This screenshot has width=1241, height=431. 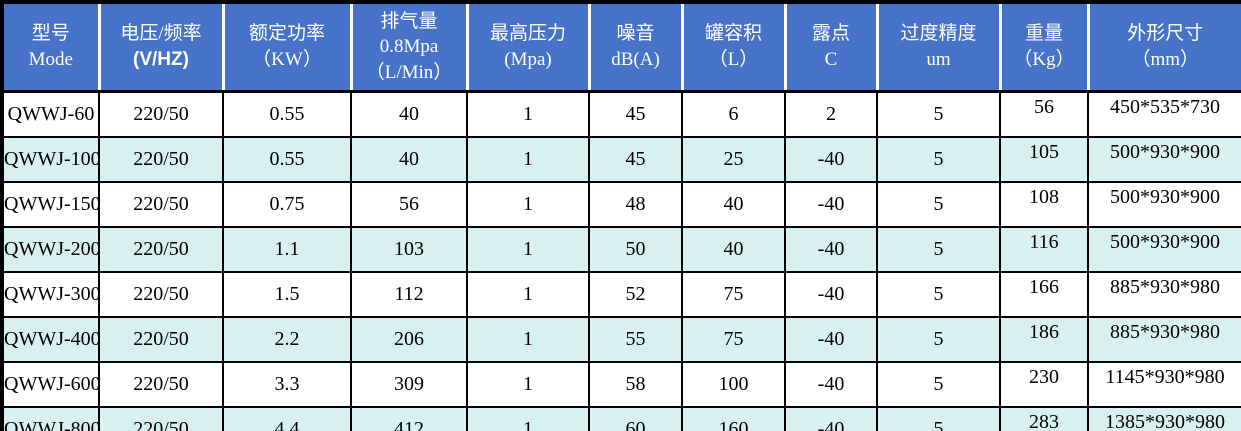 I want to click on cell-model: QWWJ-150, so click(x=51, y=204).